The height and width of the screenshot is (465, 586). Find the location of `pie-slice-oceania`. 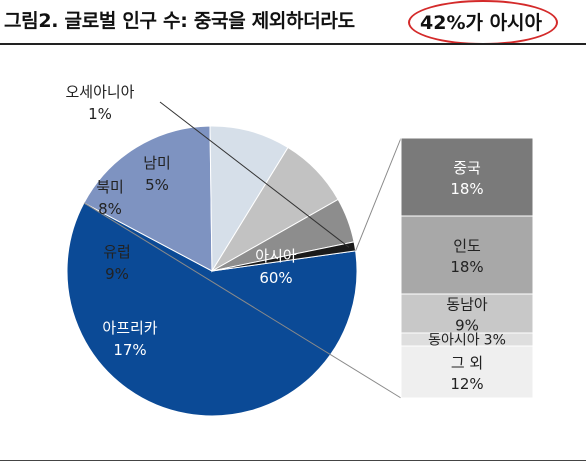

pie-slice-oceania is located at coordinates (284, 256).